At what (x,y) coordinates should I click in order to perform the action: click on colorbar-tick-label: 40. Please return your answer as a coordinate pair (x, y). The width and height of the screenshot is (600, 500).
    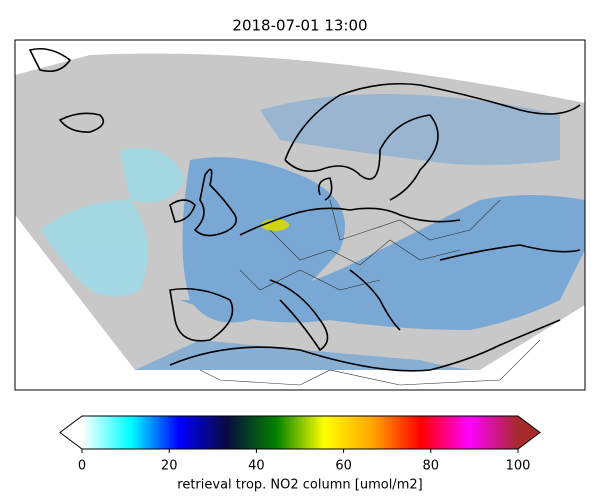
    Looking at the image, I should click on (256, 466).